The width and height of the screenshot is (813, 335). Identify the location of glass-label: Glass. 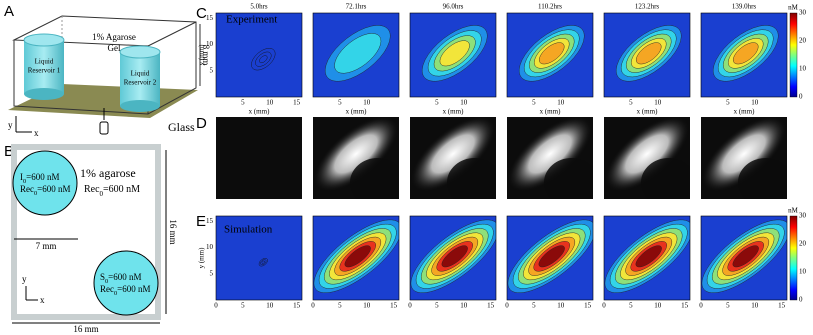
(181, 127).